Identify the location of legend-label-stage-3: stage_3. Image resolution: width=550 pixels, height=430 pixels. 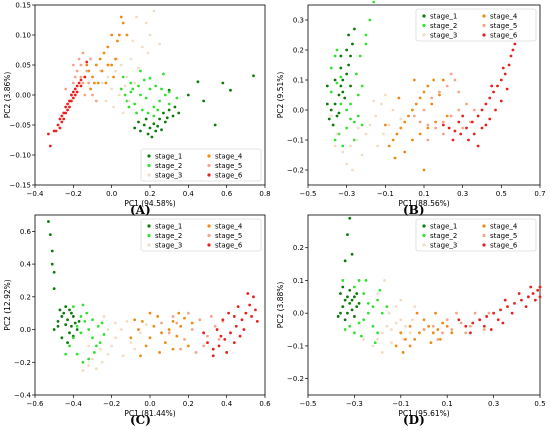
(443, 36).